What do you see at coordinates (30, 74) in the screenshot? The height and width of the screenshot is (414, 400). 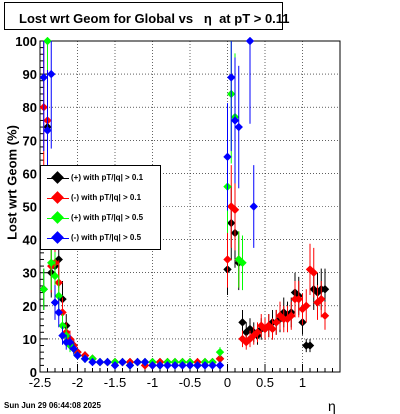 I see `y-tick-label: 90` at bounding box center [30, 74].